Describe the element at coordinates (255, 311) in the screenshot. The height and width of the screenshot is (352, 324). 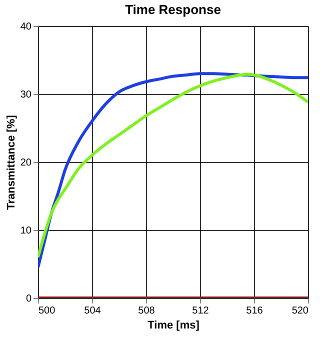
I see `x-tick-label: 516` at that location.